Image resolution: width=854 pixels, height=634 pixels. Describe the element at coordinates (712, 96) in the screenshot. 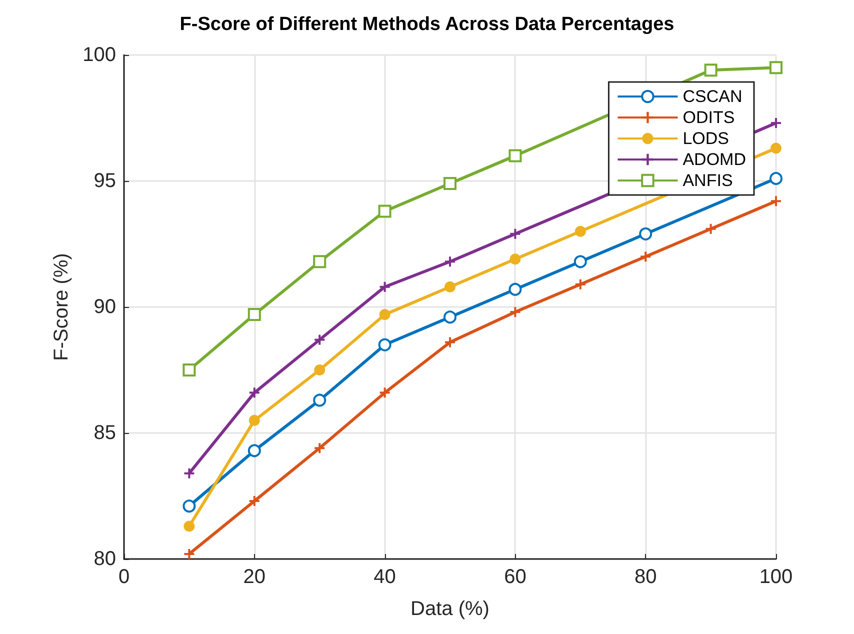

I see `legend-label: CSCAN` at that location.